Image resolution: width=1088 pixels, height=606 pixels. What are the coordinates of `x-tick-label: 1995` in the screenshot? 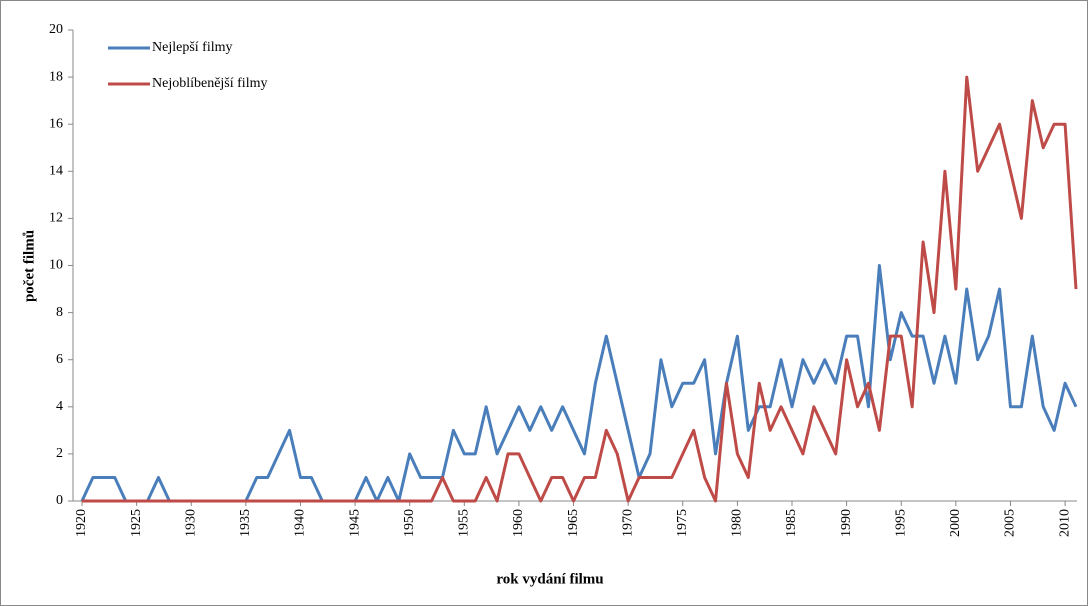 It's located at (900, 523).